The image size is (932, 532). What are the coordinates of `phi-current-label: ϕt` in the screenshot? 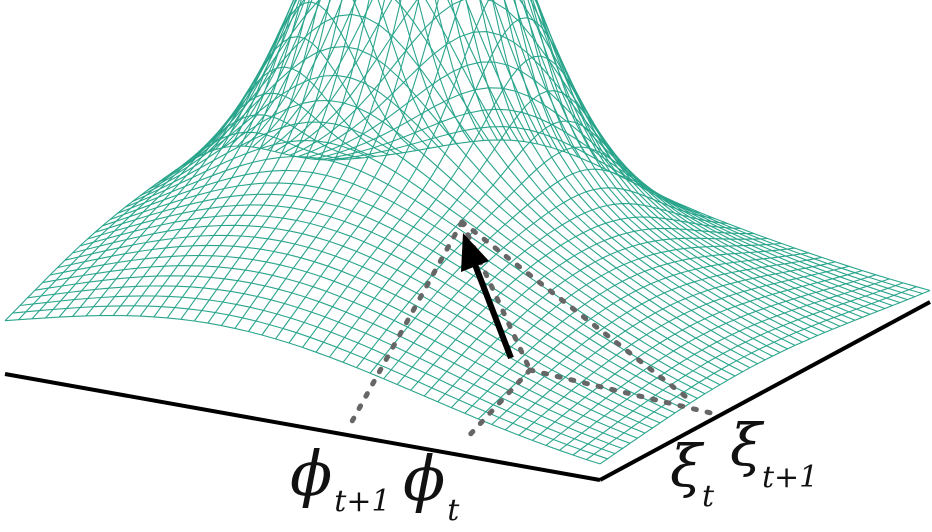 It's located at (431, 485).